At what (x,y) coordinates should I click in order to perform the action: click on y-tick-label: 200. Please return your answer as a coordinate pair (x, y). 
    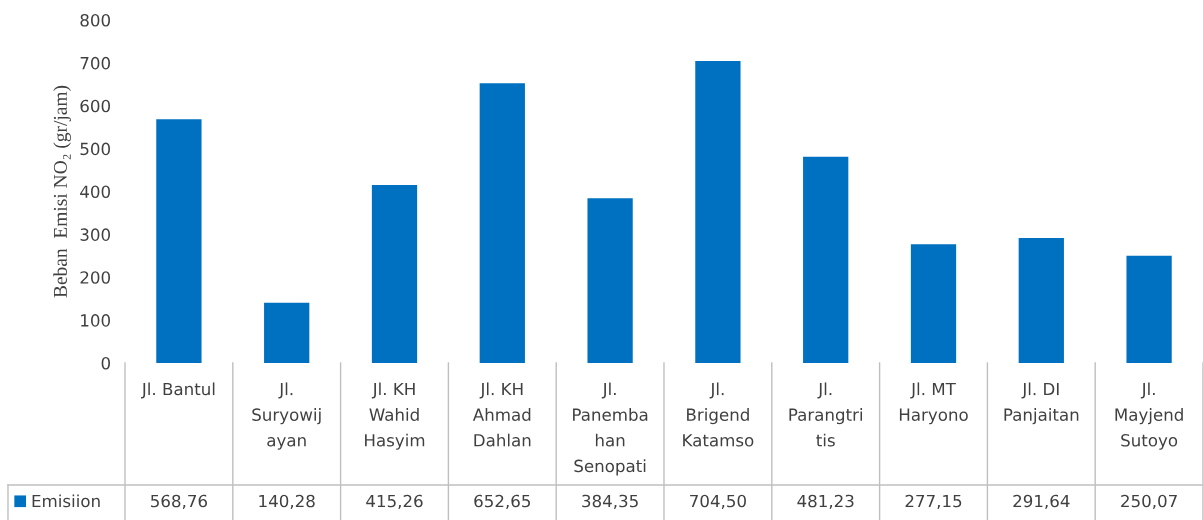
    Looking at the image, I should click on (95, 277).